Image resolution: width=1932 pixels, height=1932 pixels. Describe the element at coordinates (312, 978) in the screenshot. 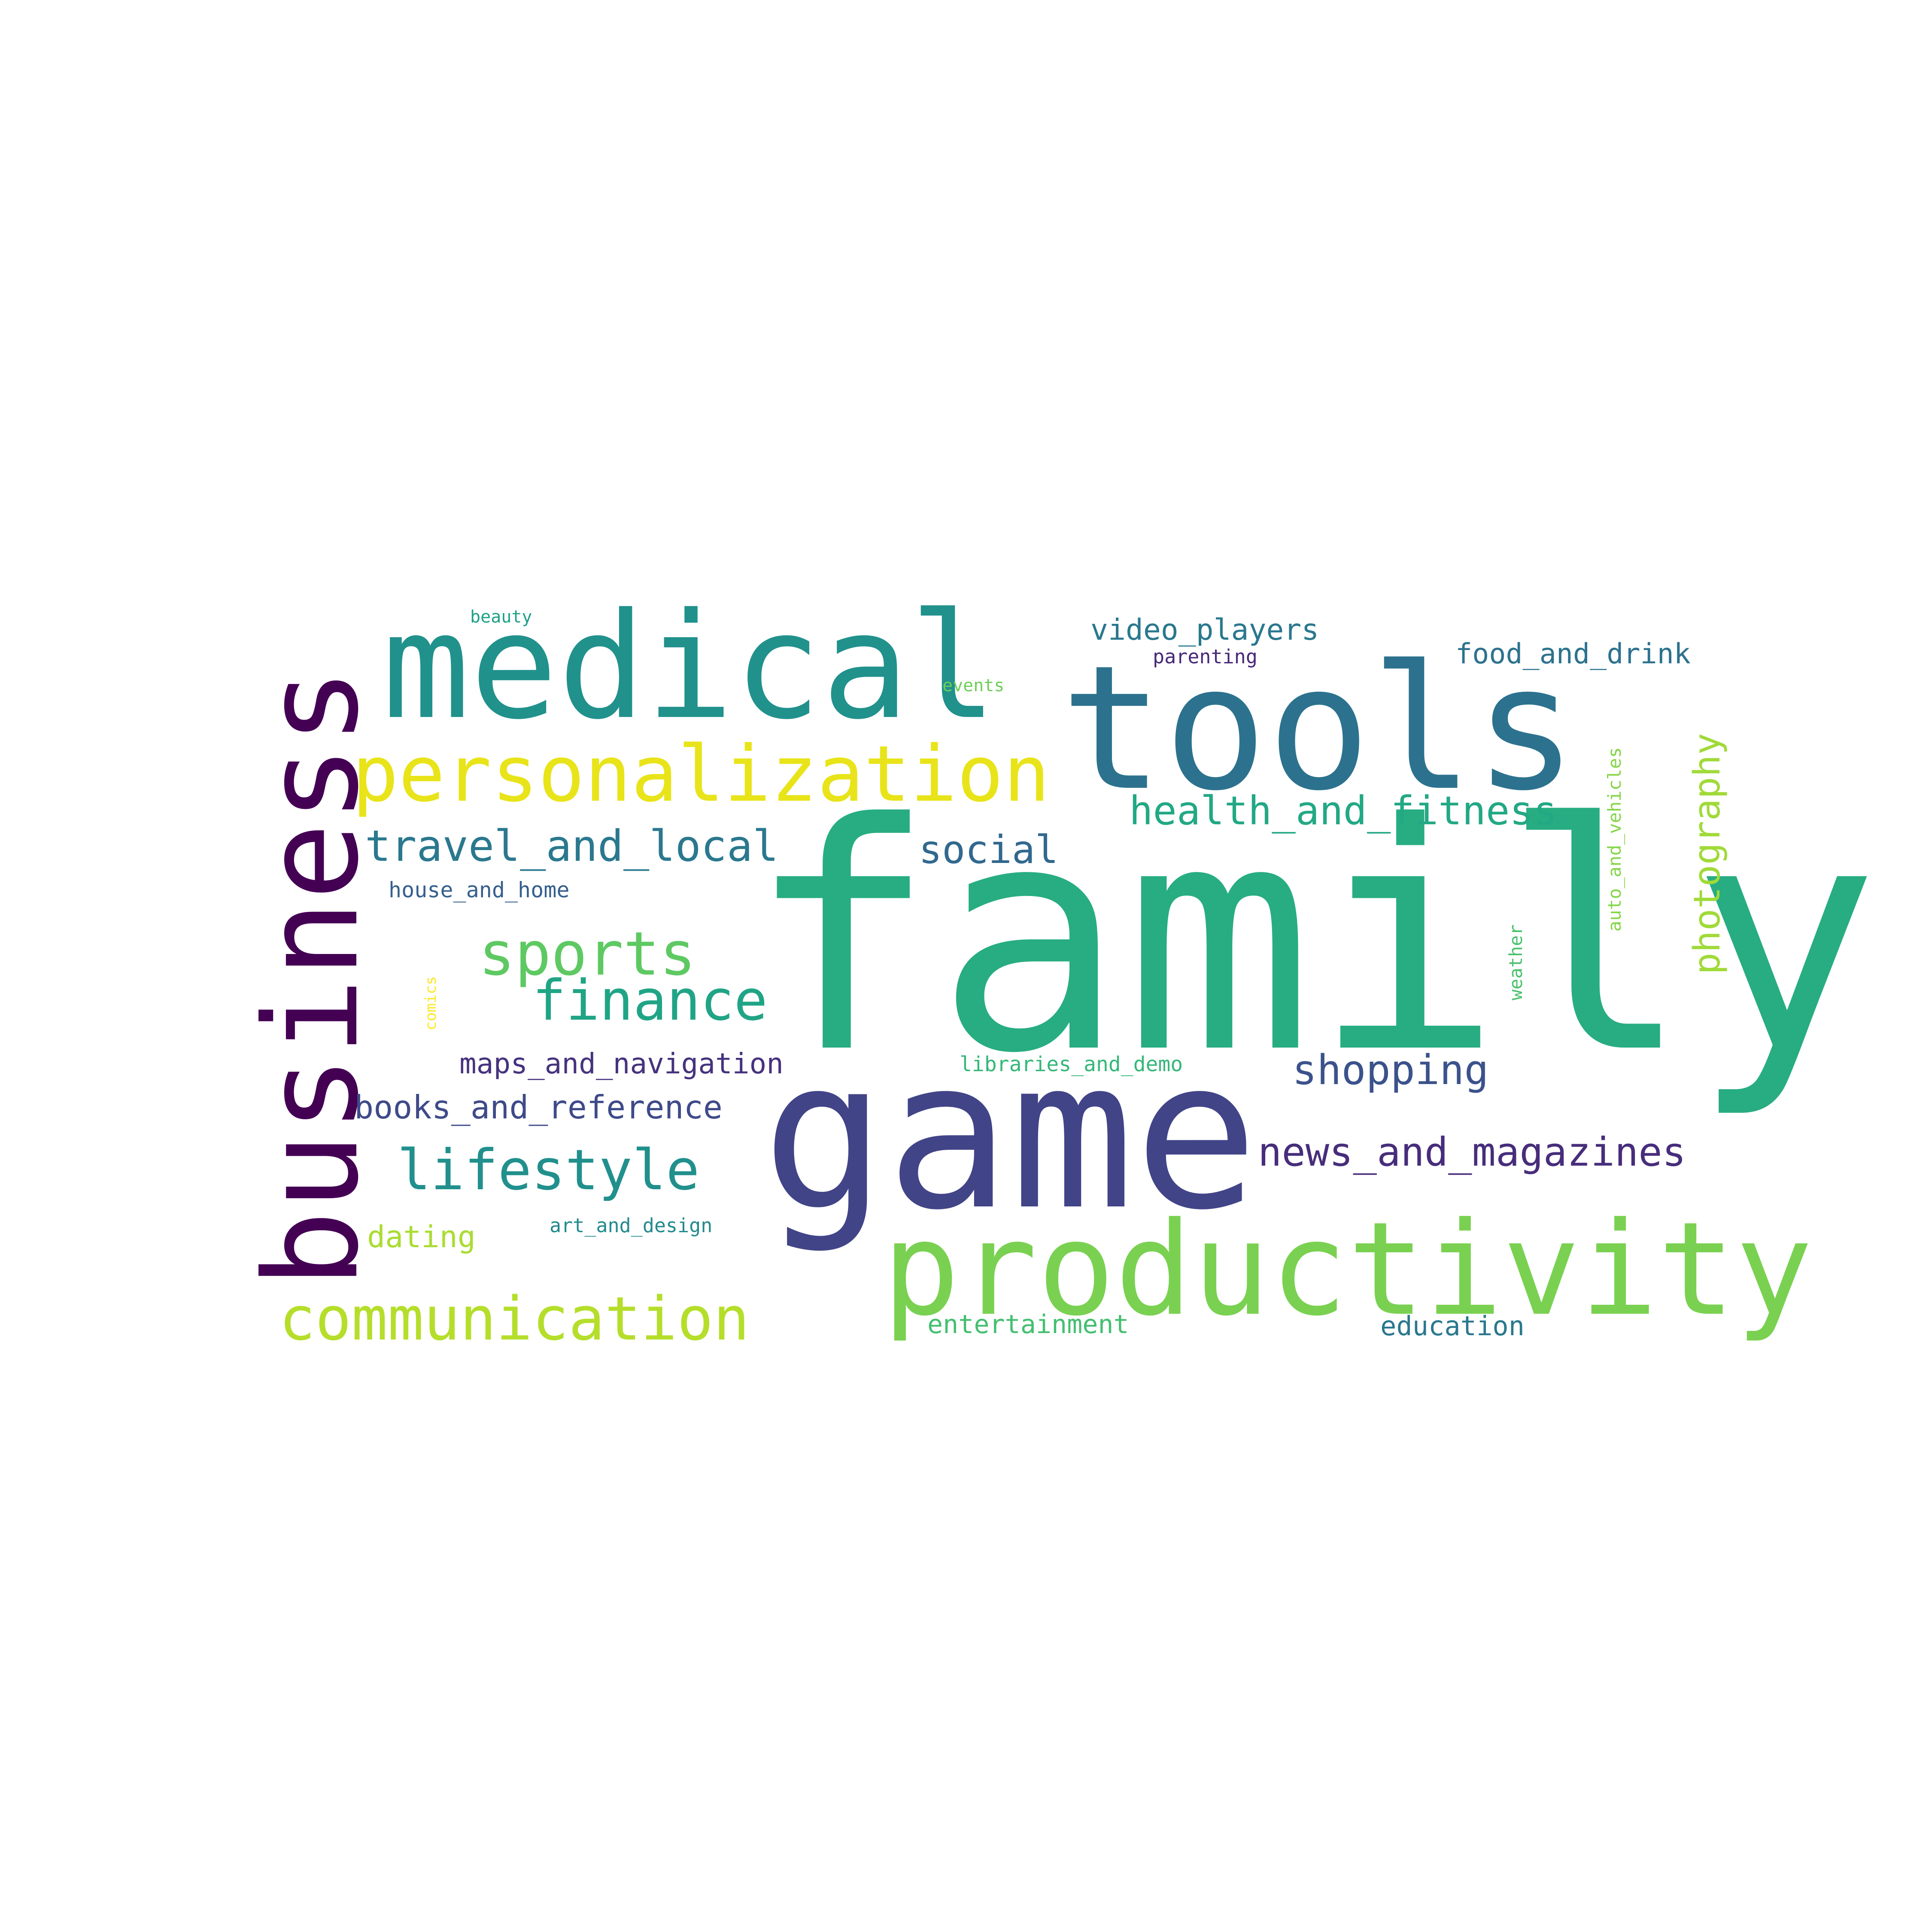

I see `word-business: business` at that location.